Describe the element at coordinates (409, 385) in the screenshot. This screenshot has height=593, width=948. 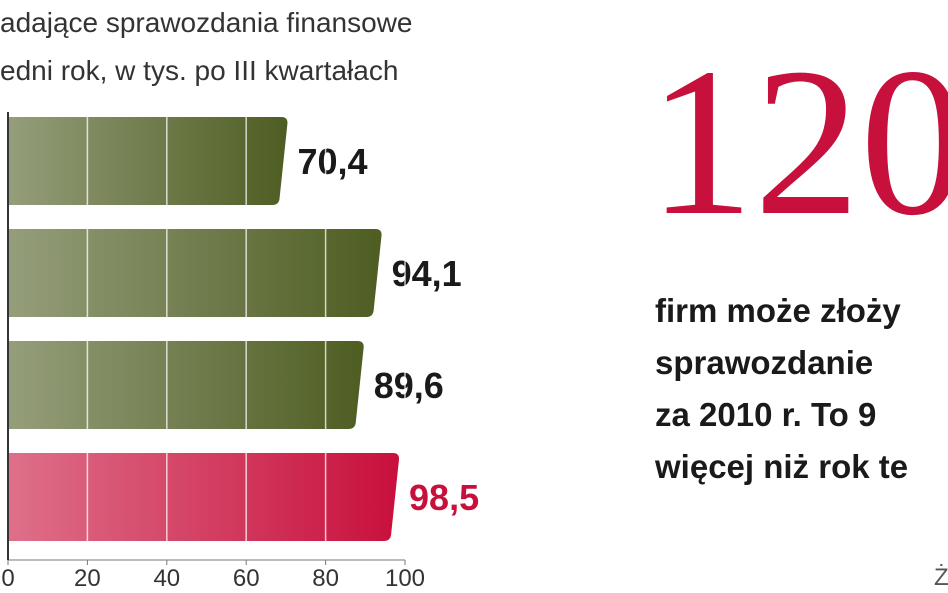
I see `value-label: 89,6` at that location.